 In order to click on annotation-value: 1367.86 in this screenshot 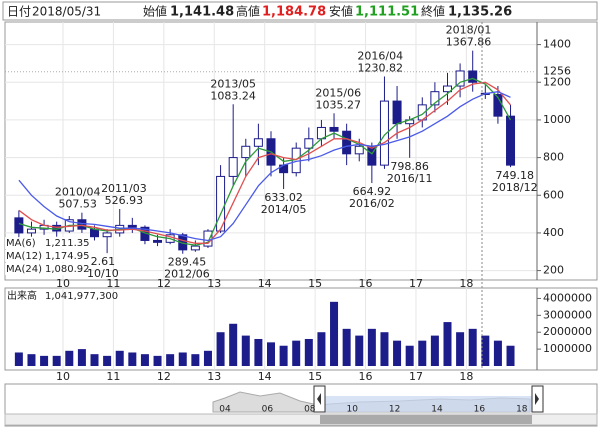, I will do `click(469, 42)`.